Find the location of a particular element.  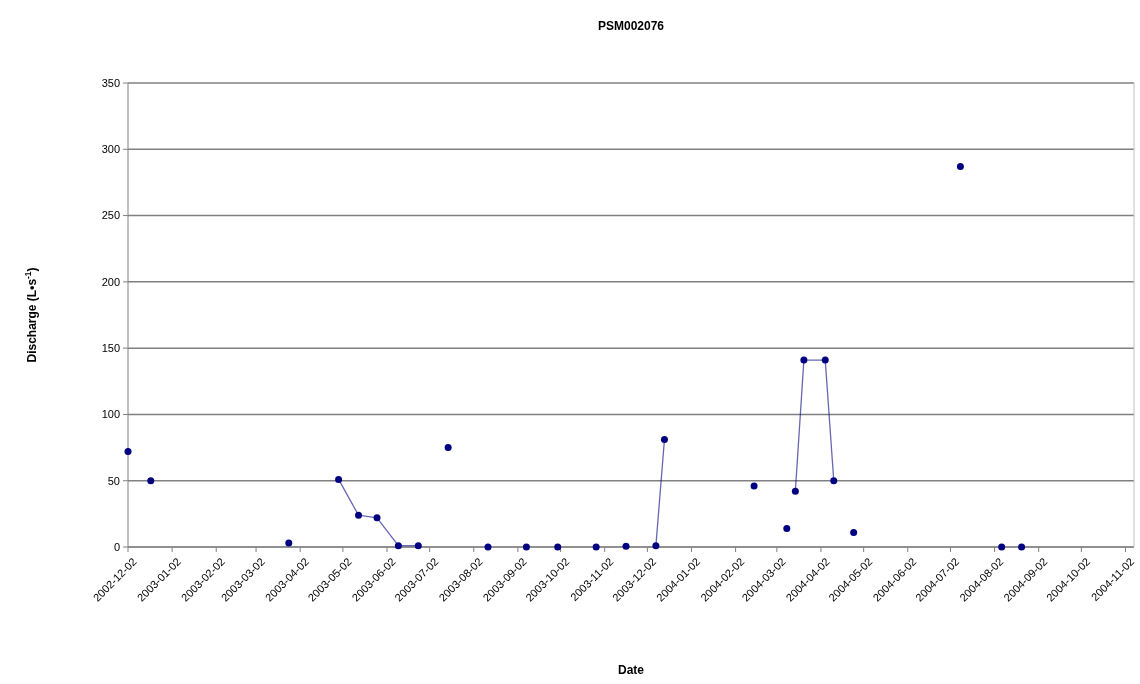

y-tick-label: 50 is located at coordinates (113, 480).